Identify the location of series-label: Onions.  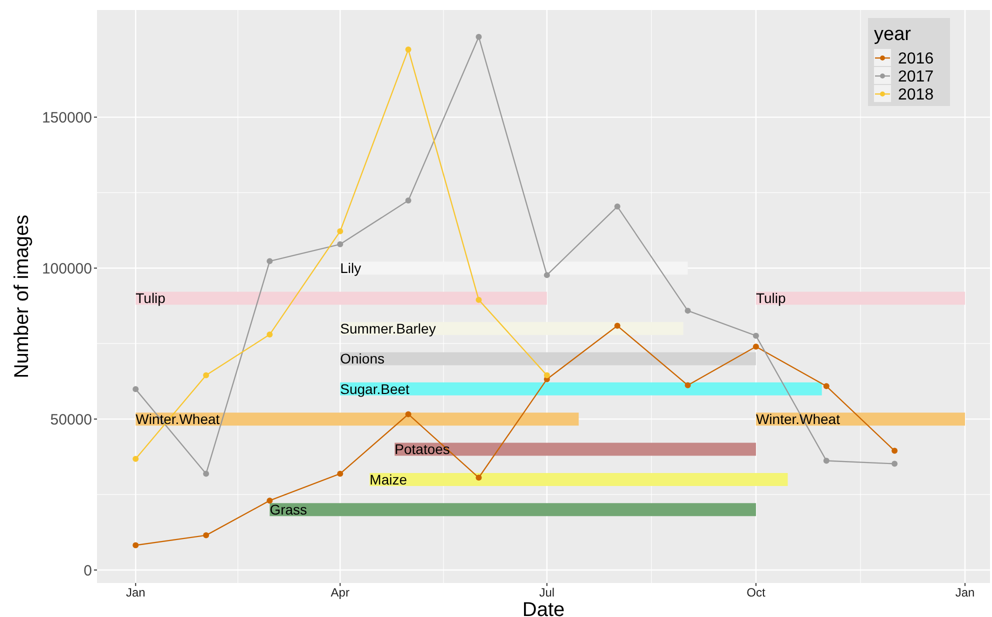
(362, 358).